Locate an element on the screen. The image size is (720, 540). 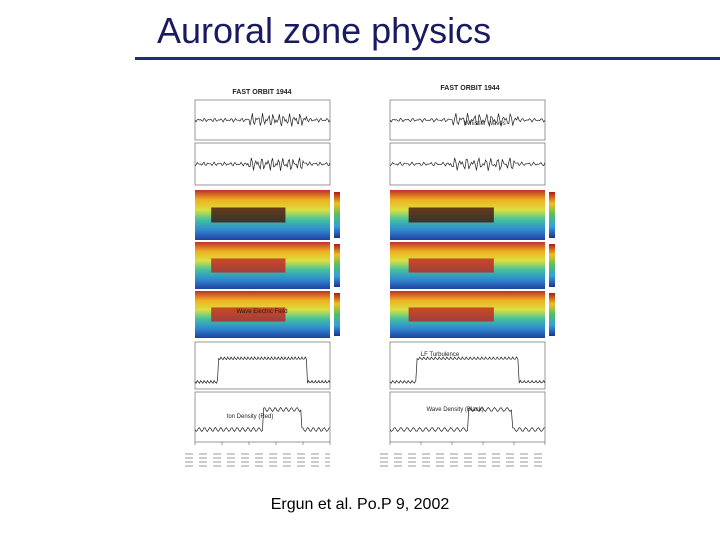
title-rule is located at coordinates (427, 58).